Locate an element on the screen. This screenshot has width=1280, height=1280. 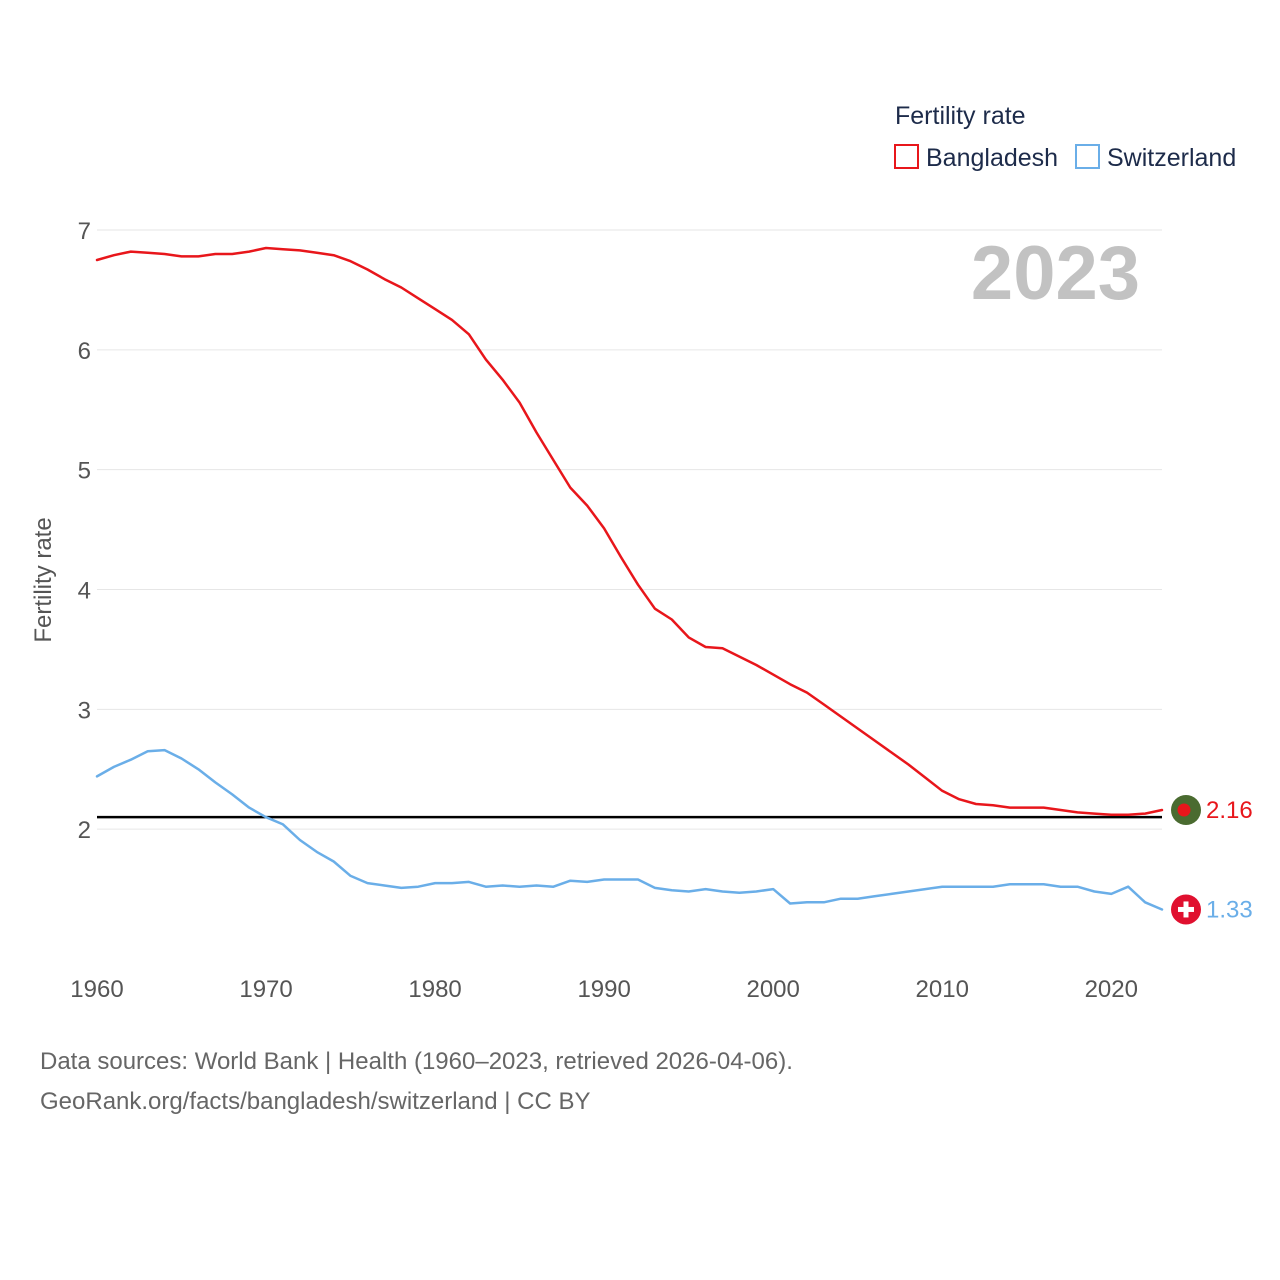
legend-item-bangladesh: Bangladesh is located at coordinates (976, 158).